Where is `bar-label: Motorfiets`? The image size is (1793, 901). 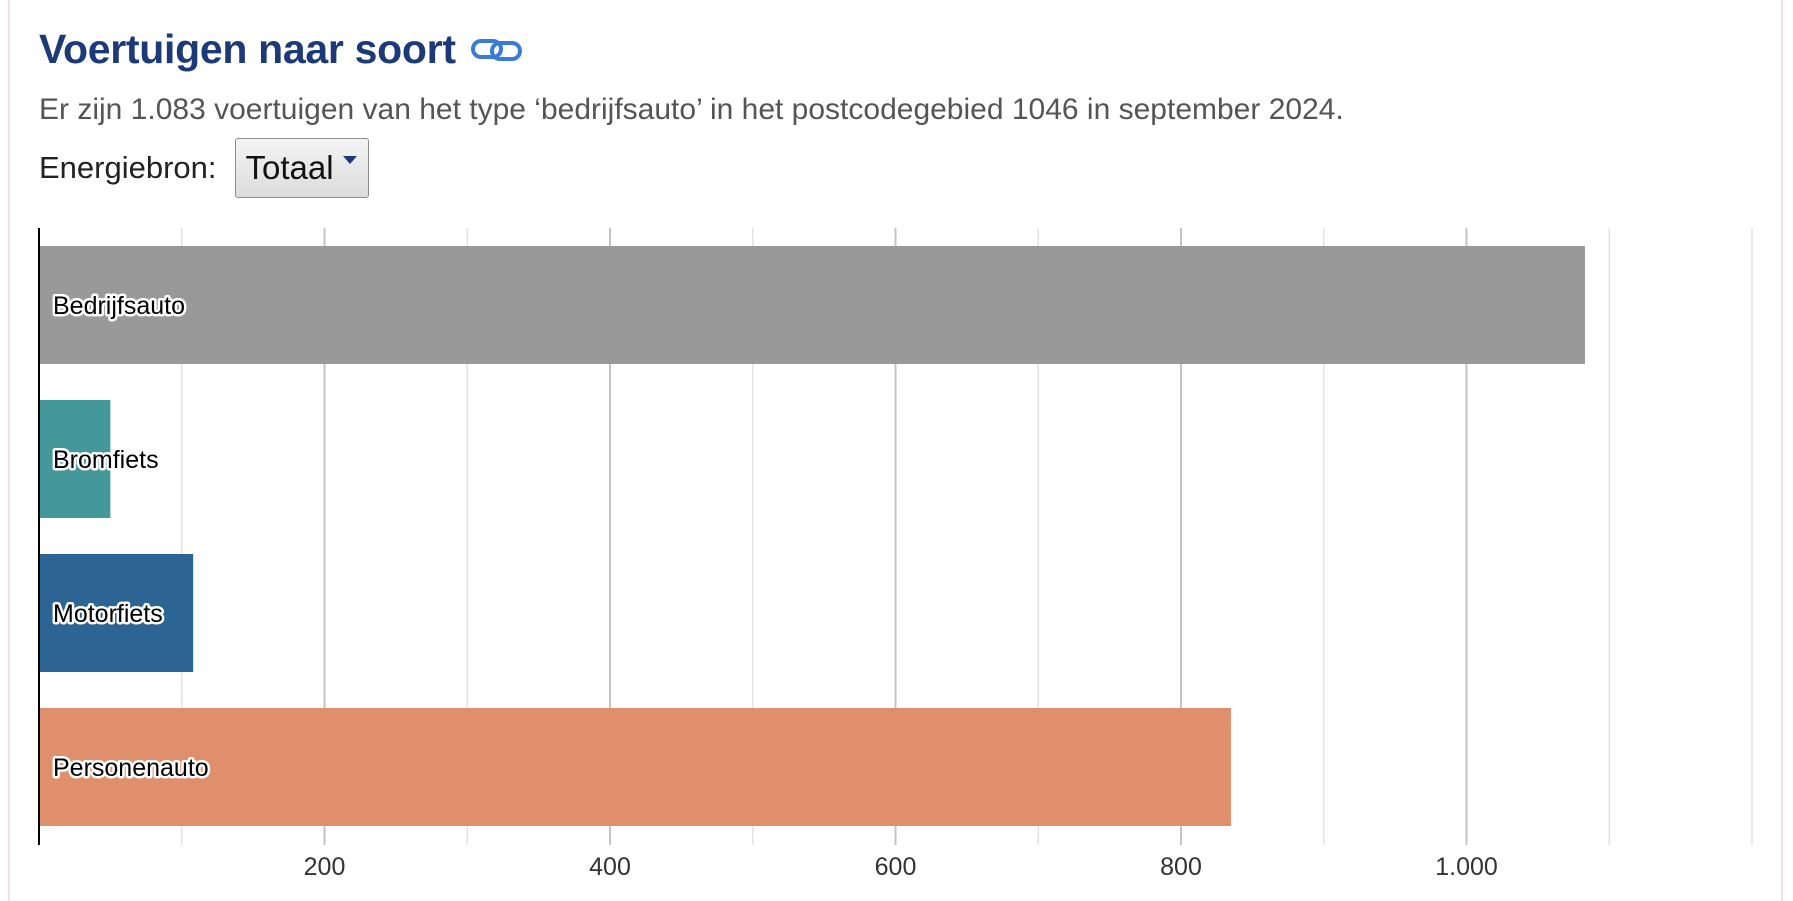 bar-label: Motorfiets is located at coordinates (108, 614).